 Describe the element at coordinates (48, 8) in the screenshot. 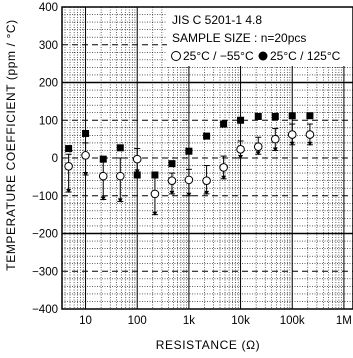

I see `y-tick-label: 400` at that location.